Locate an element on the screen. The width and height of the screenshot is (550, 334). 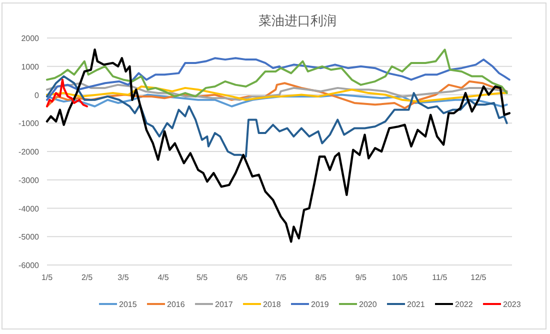
x-tick-label: 2/5 is located at coordinates (87, 277).